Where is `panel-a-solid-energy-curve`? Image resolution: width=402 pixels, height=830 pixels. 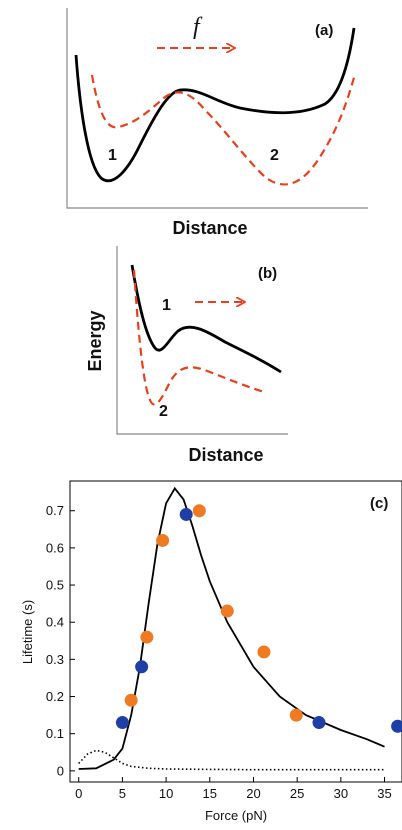
panel-a-solid-energy-curve is located at coordinates (215, 105).